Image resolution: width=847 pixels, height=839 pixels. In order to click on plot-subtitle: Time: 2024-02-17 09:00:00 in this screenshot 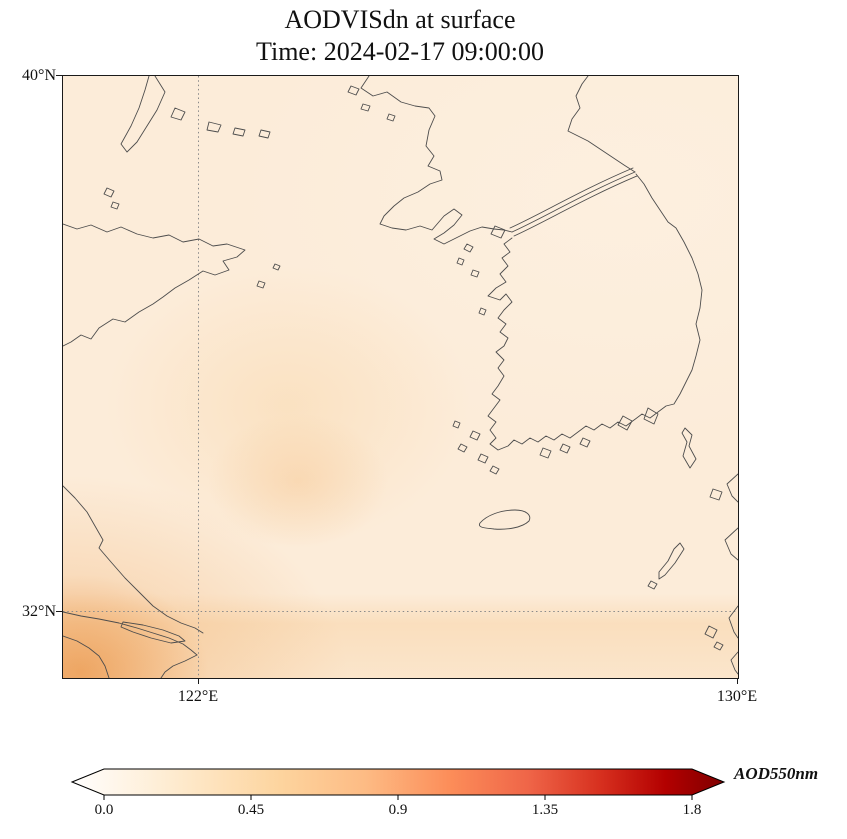, I will do `click(400, 51)`.